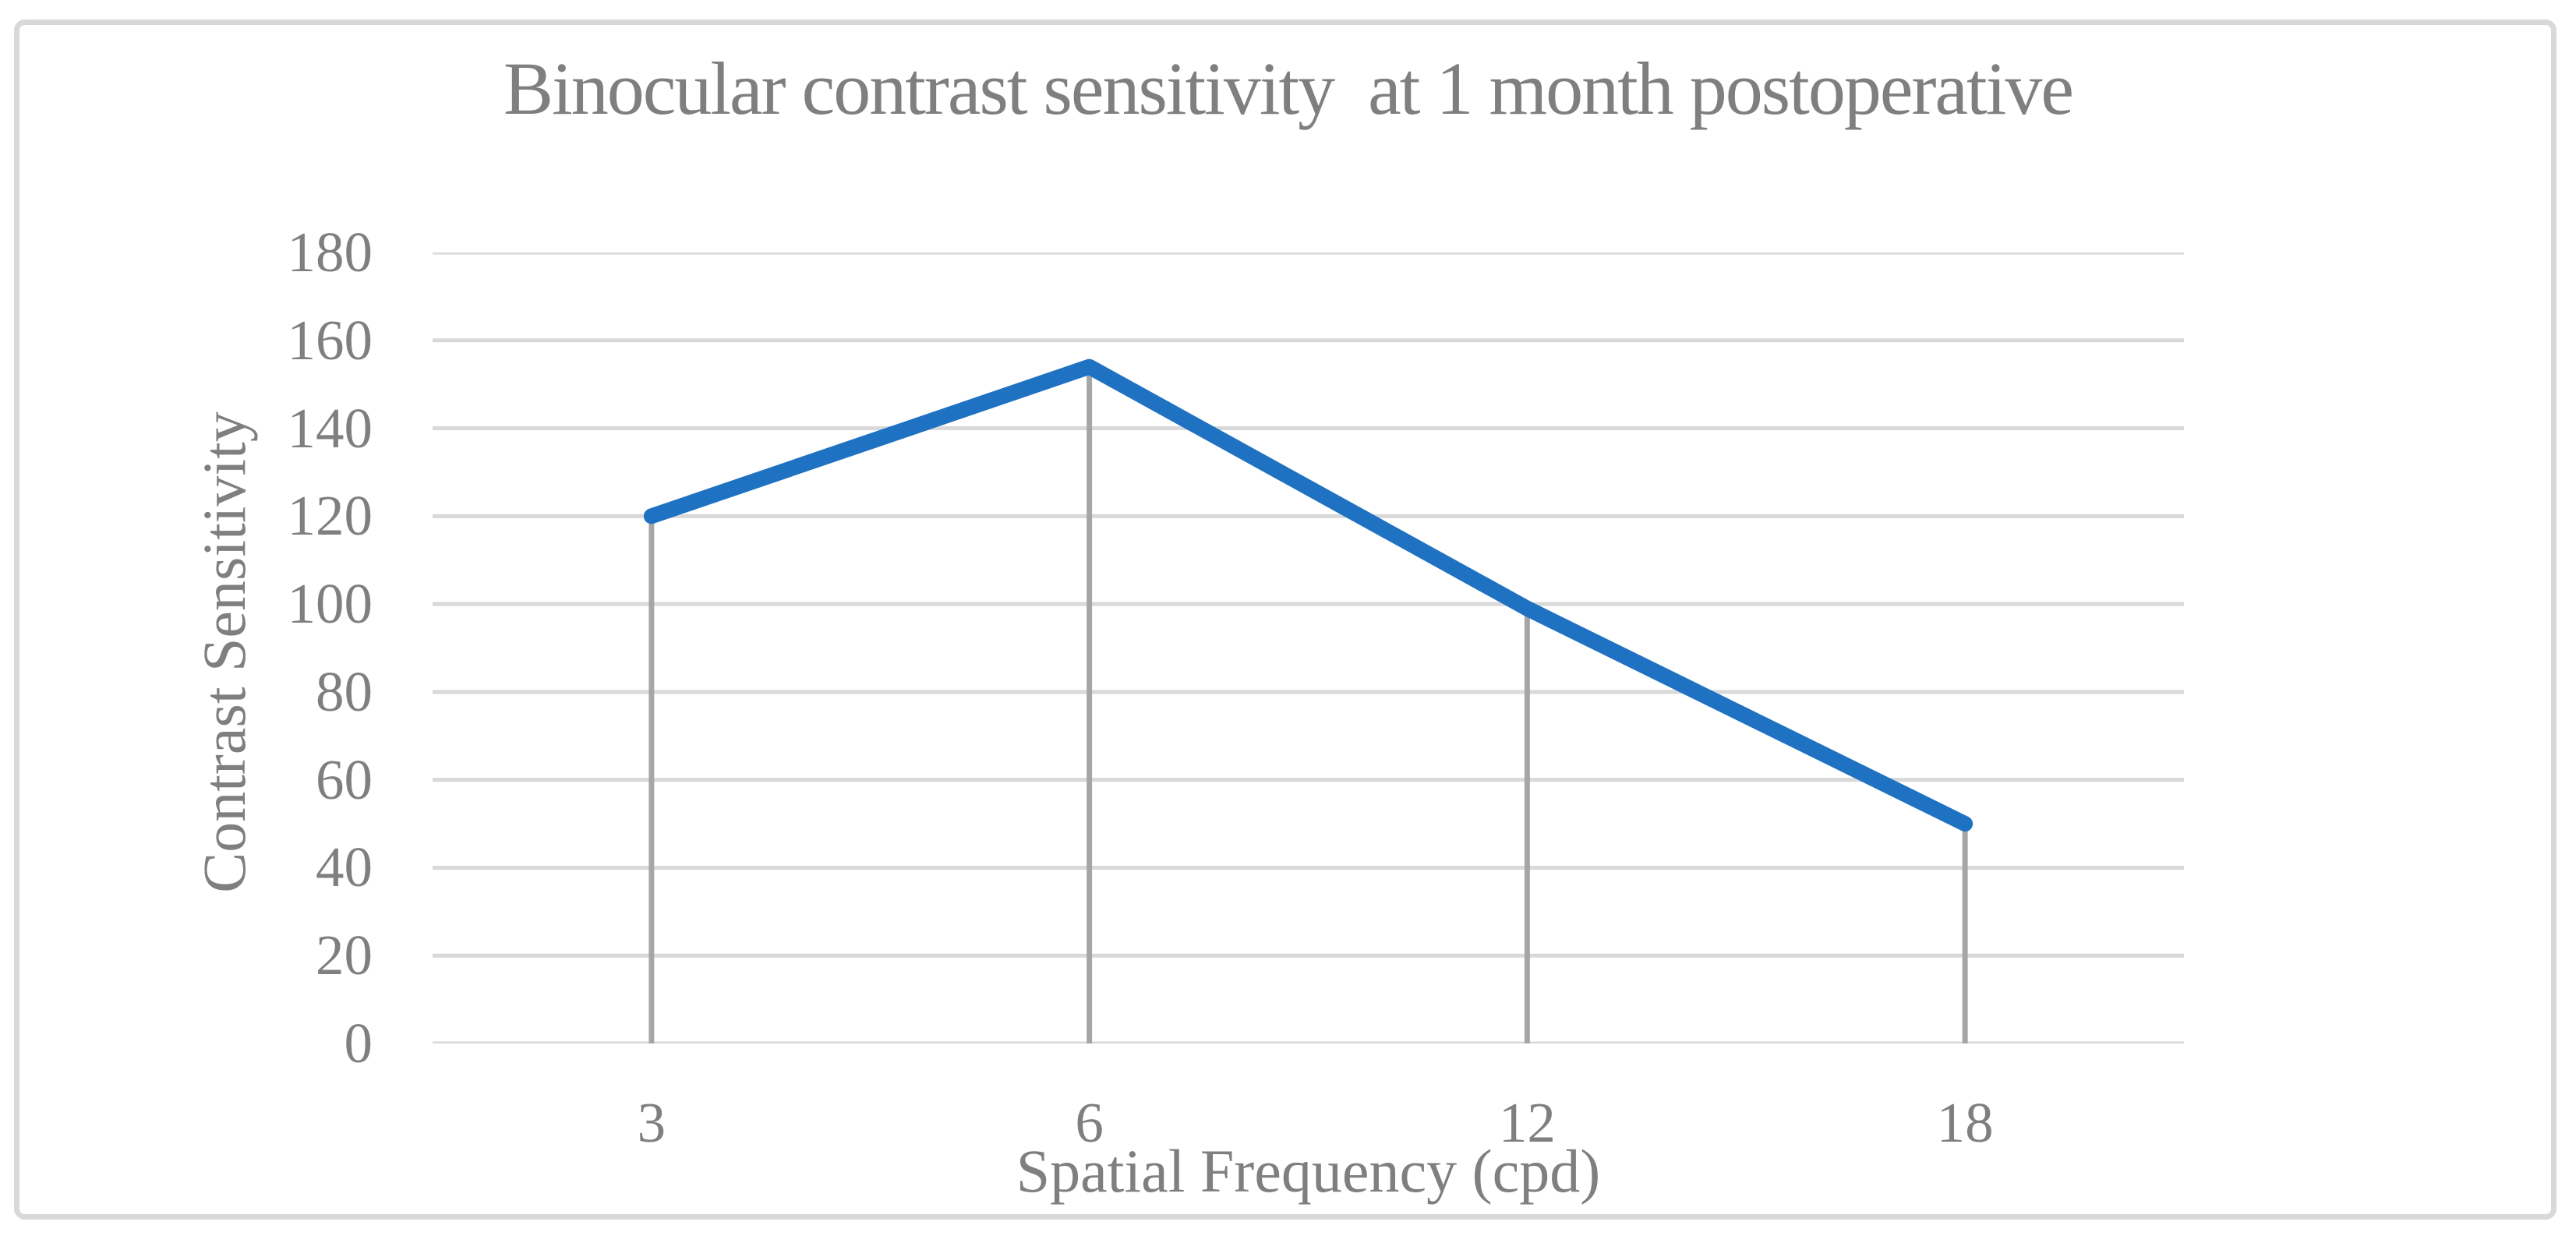  Describe the element at coordinates (1527, 1122) in the screenshot. I see `x-tick-label: 12` at that location.